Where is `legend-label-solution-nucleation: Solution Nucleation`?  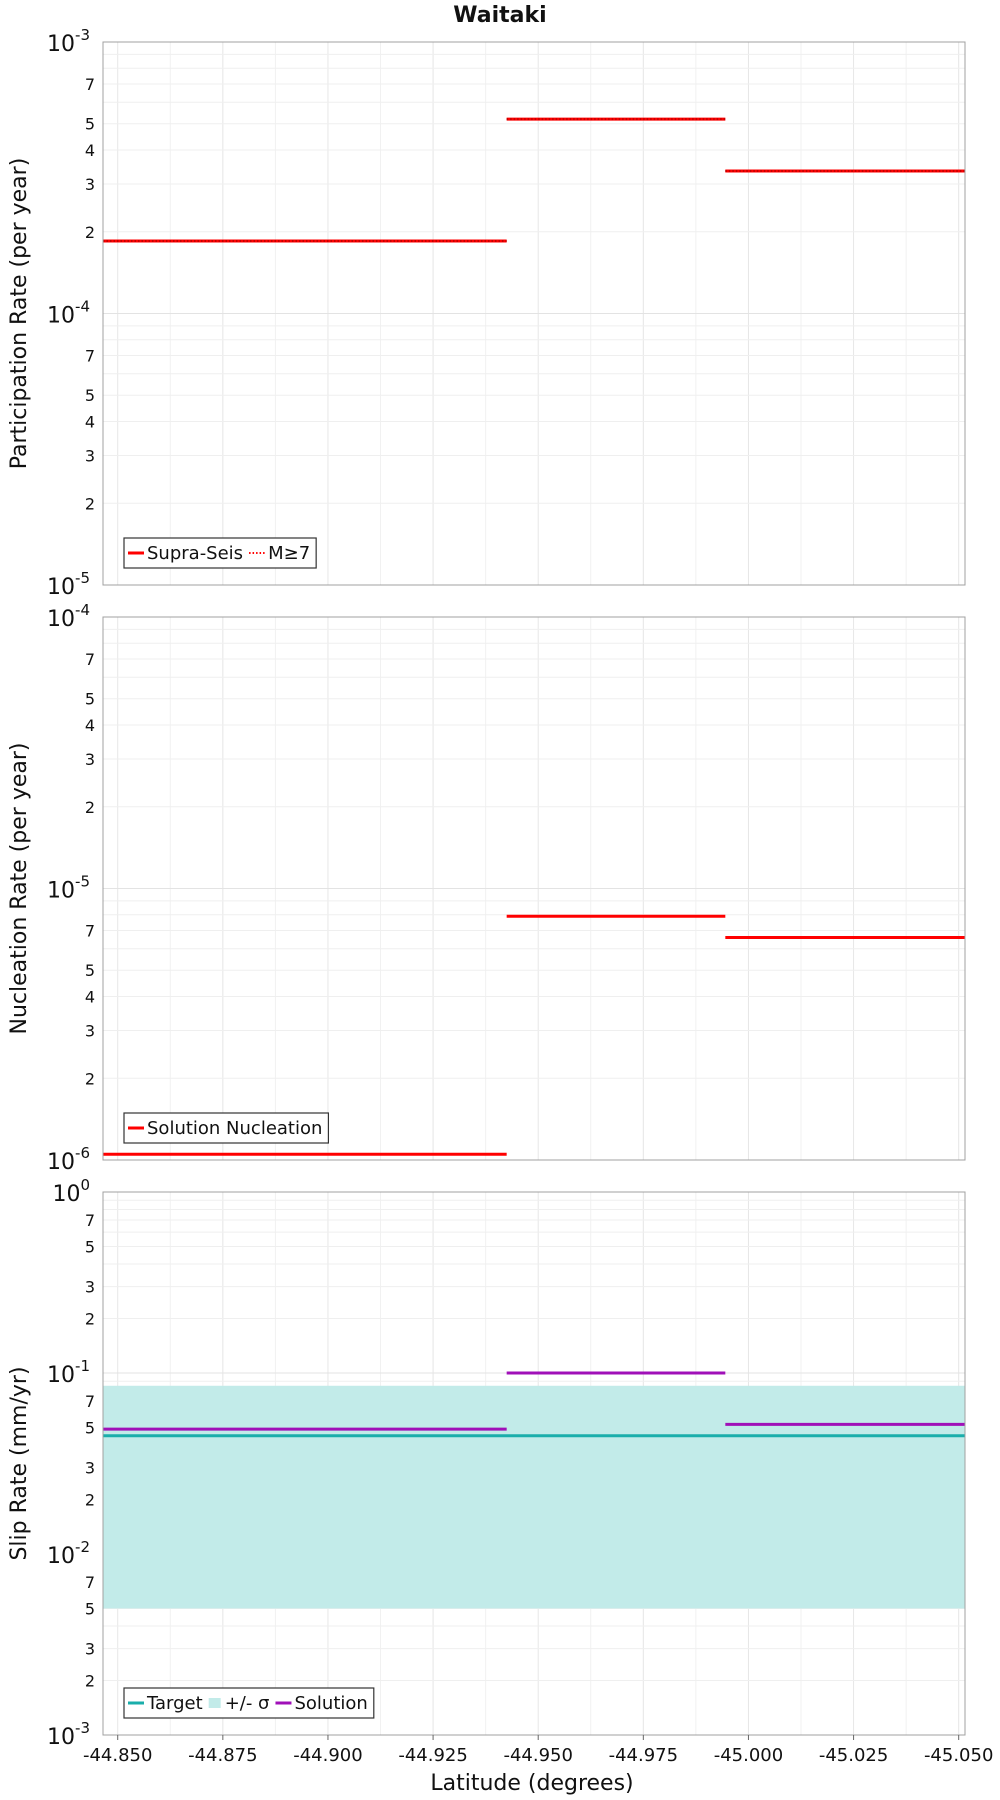
legend-label-solution-nucleation: Solution Nucleation is located at coordinates (234, 1128).